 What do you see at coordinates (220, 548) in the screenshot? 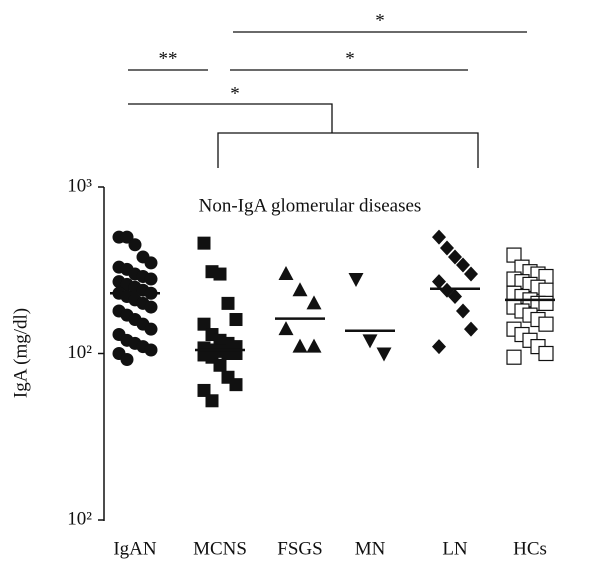
I see `x-tick-label: MCNS` at bounding box center [220, 548].